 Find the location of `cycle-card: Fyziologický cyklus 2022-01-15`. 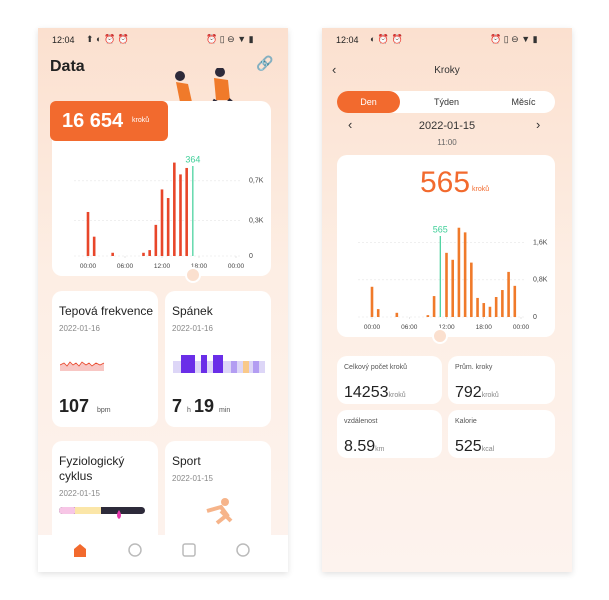

cycle-card: Fyziologický cyklus 2022-01-15 is located at coordinates (105, 496).